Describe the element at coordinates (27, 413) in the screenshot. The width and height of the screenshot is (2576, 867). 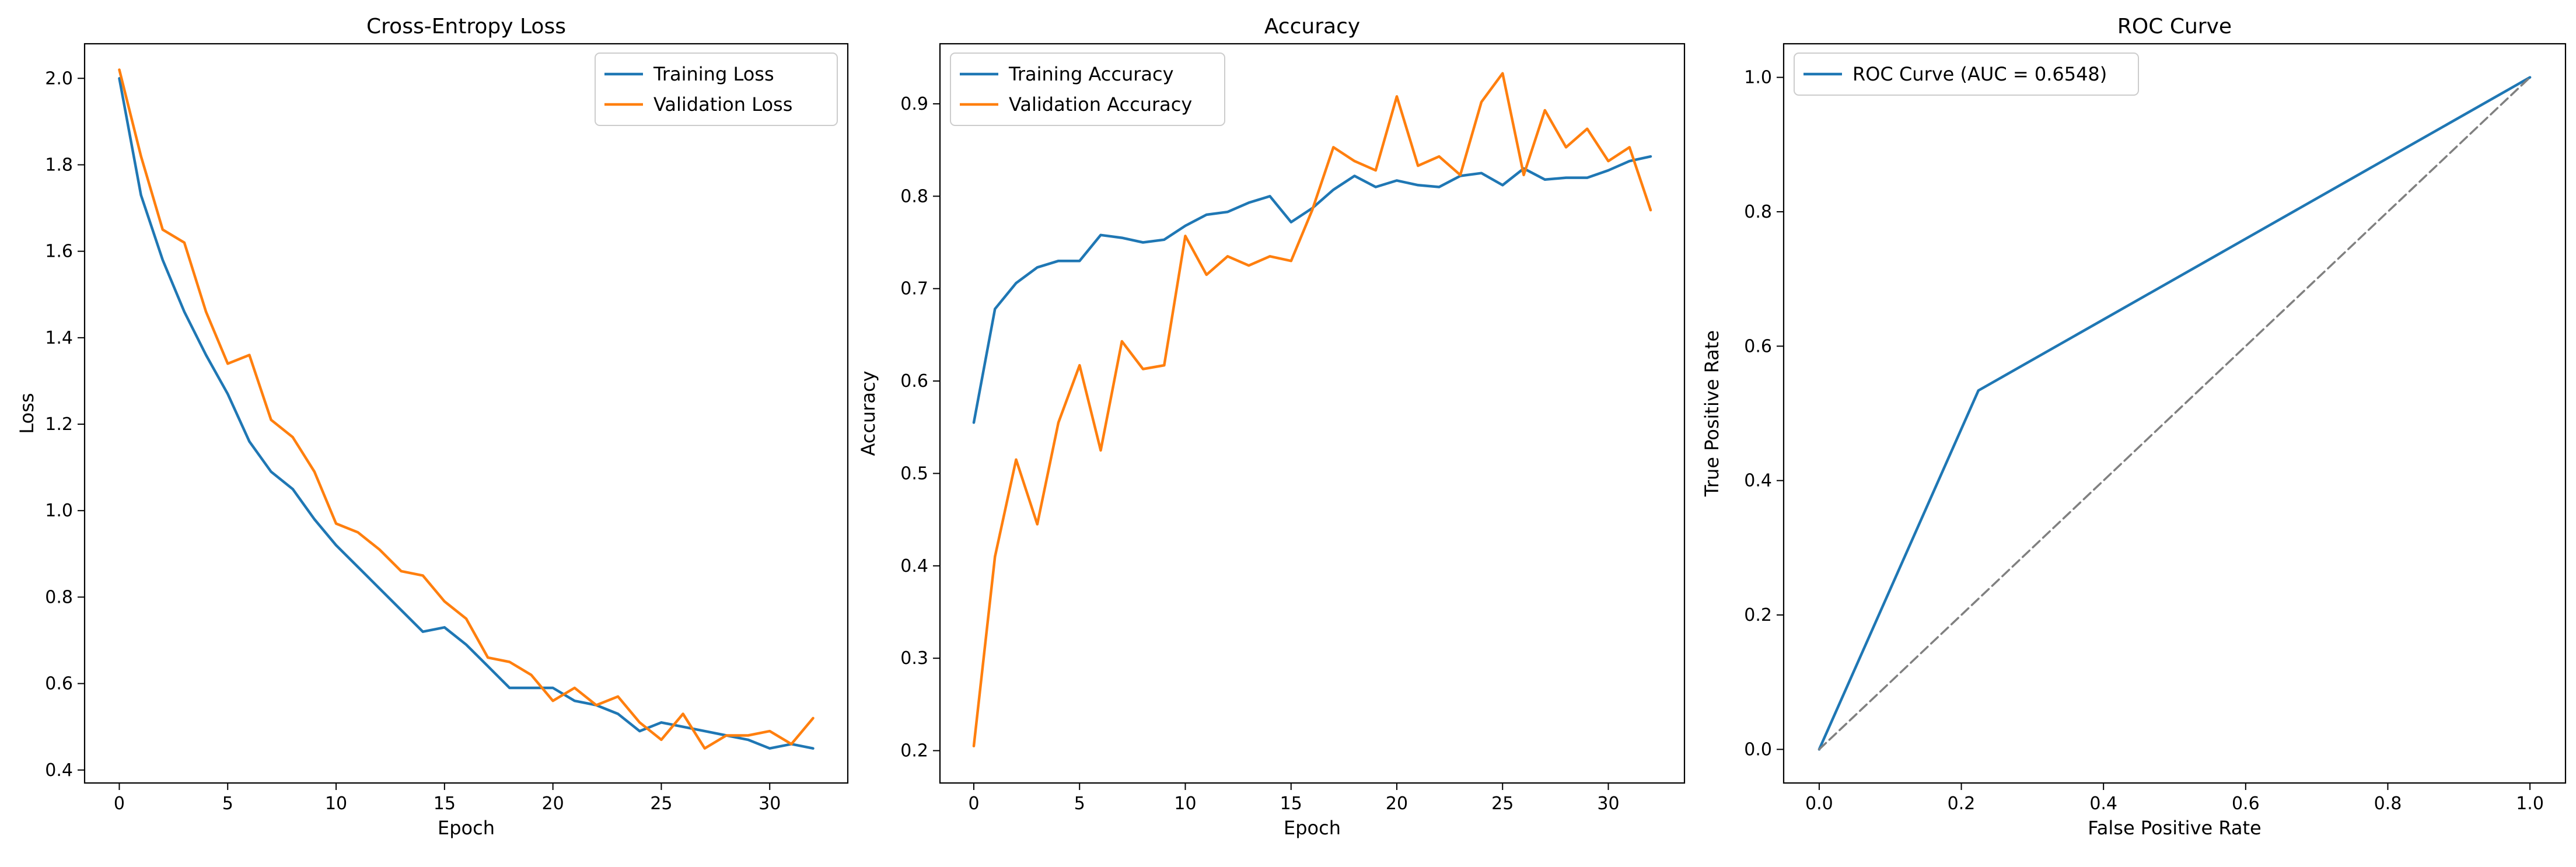
I see `y-axis-label: Loss` at that location.